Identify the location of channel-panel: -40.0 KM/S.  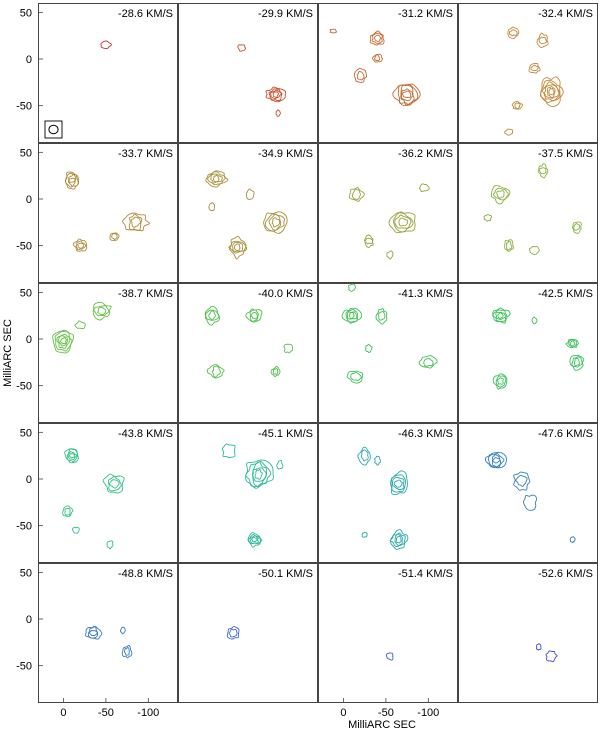
(248, 353).